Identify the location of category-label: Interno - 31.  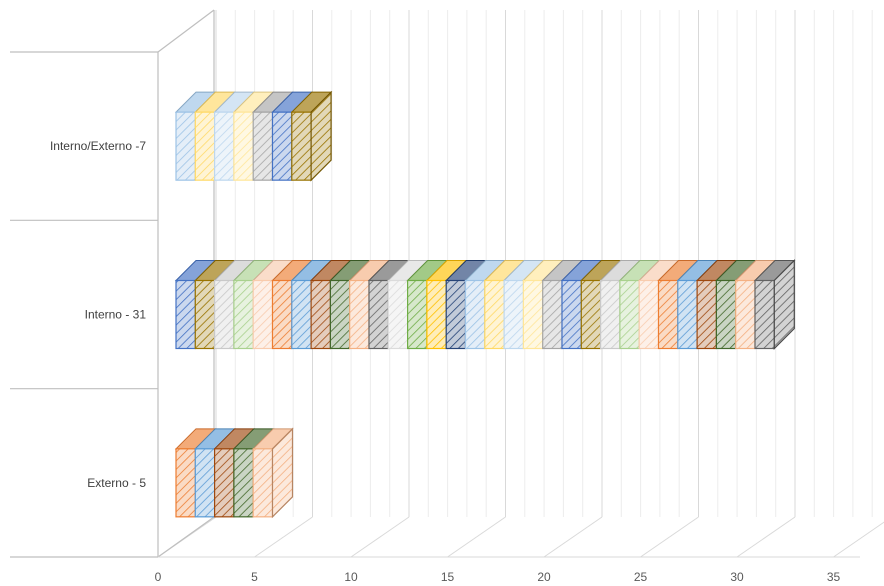
(116, 315).